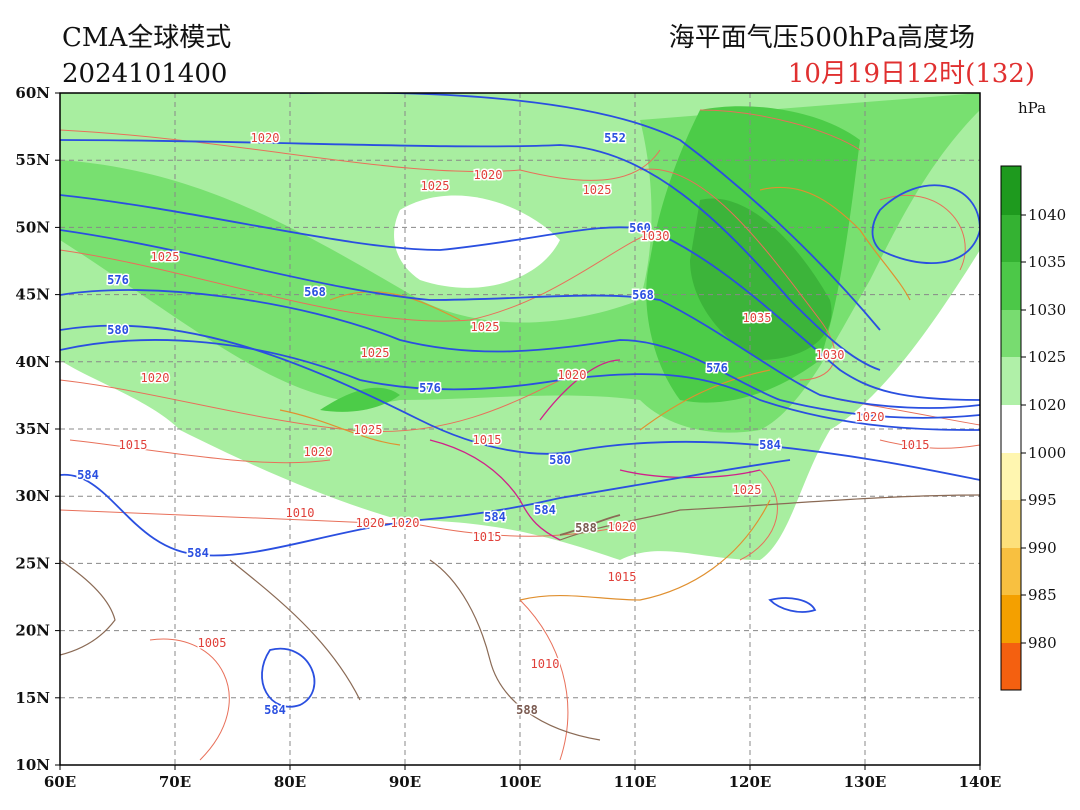 This screenshot has width=1080, height=810. Describe the element at coordinates (635, 782) in the screenshot. I see `lon-tick-label: 110E` at that location.